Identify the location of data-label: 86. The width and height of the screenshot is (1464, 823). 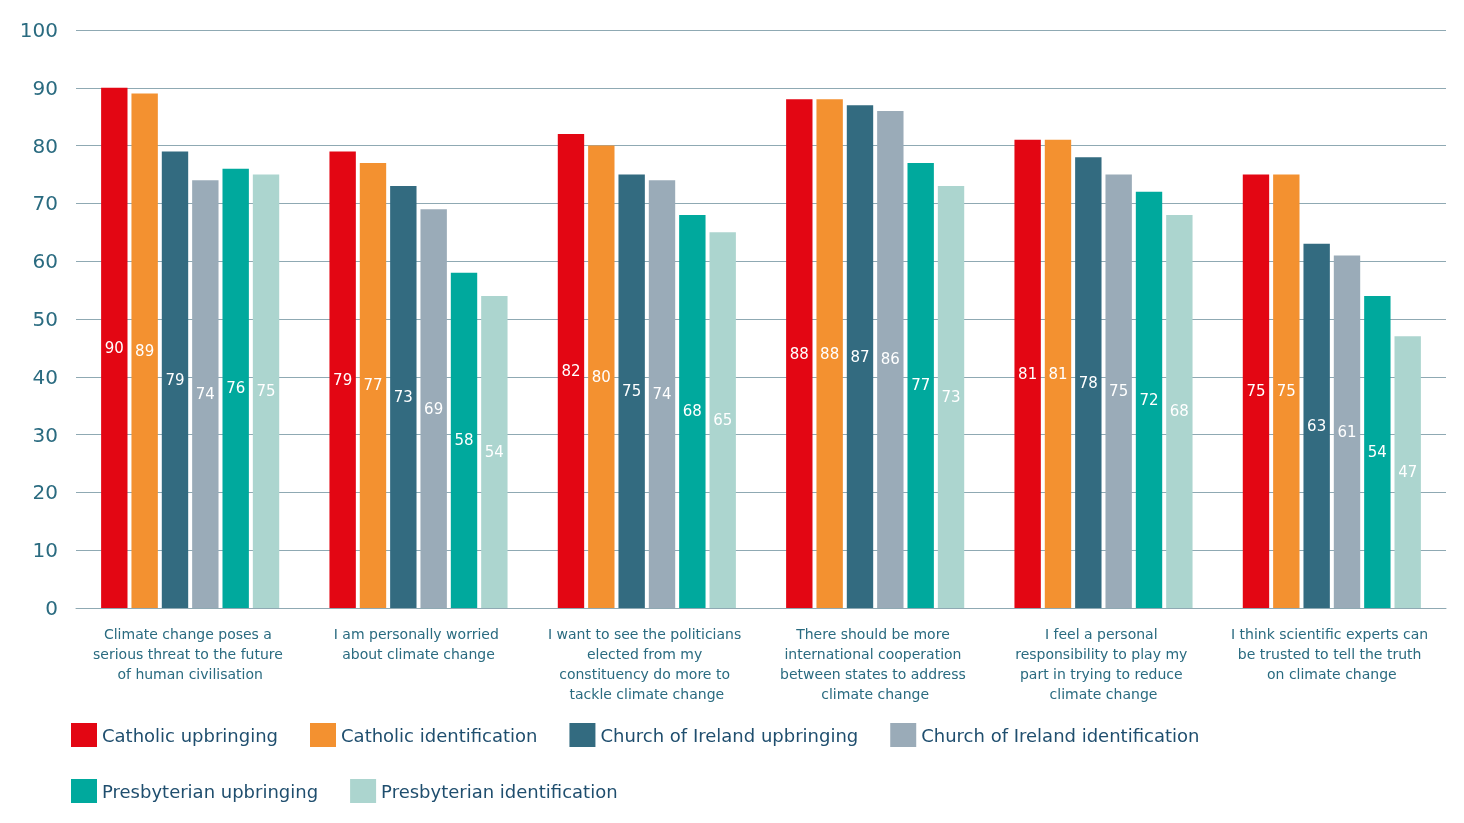
(890, 359).